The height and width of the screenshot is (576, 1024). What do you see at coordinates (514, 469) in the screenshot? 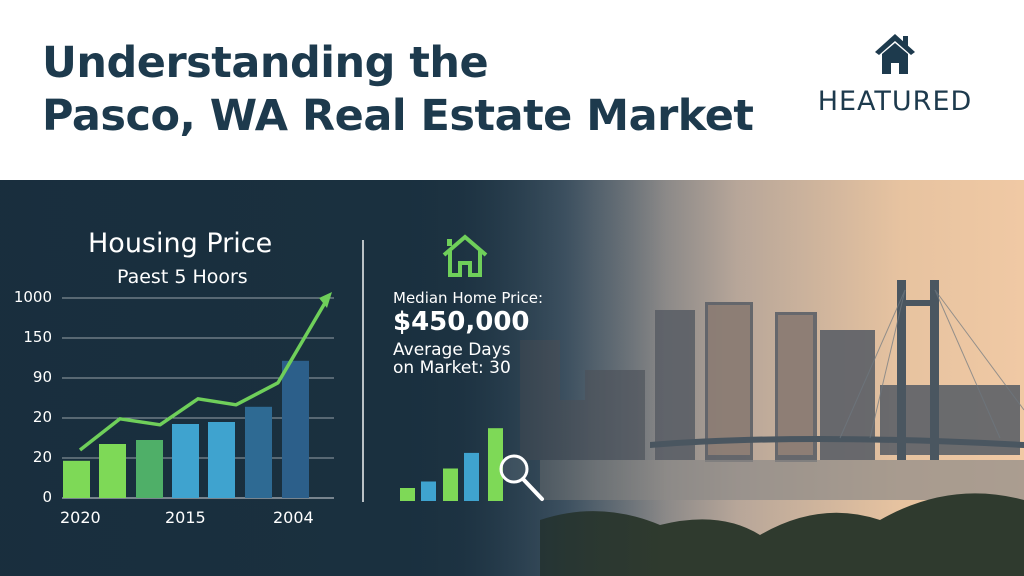
I see `magnifier-icon` at bounding box center [514, 469].